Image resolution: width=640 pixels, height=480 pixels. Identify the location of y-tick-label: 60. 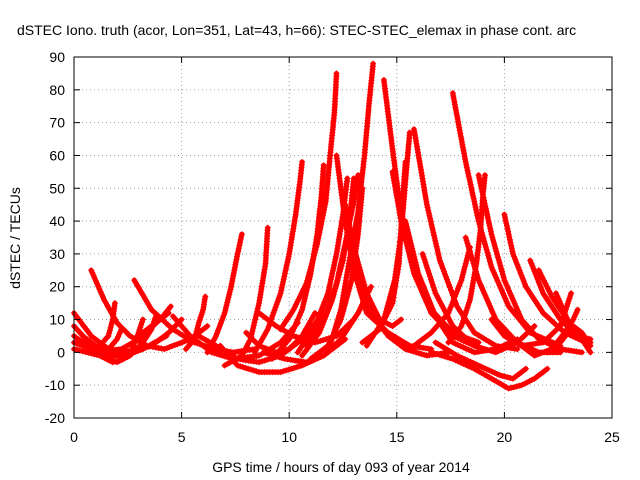
(57, 155).